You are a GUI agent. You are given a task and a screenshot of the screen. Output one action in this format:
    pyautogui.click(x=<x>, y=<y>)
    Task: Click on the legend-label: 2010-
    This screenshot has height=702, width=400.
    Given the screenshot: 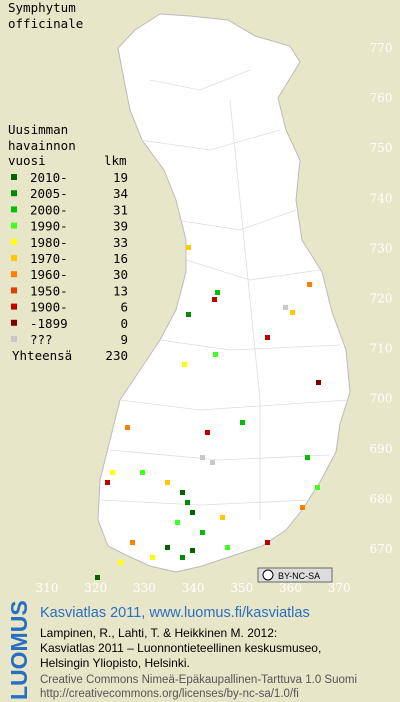 What is the action you would take?
    pyautogui.click(x=49, y=177)
    